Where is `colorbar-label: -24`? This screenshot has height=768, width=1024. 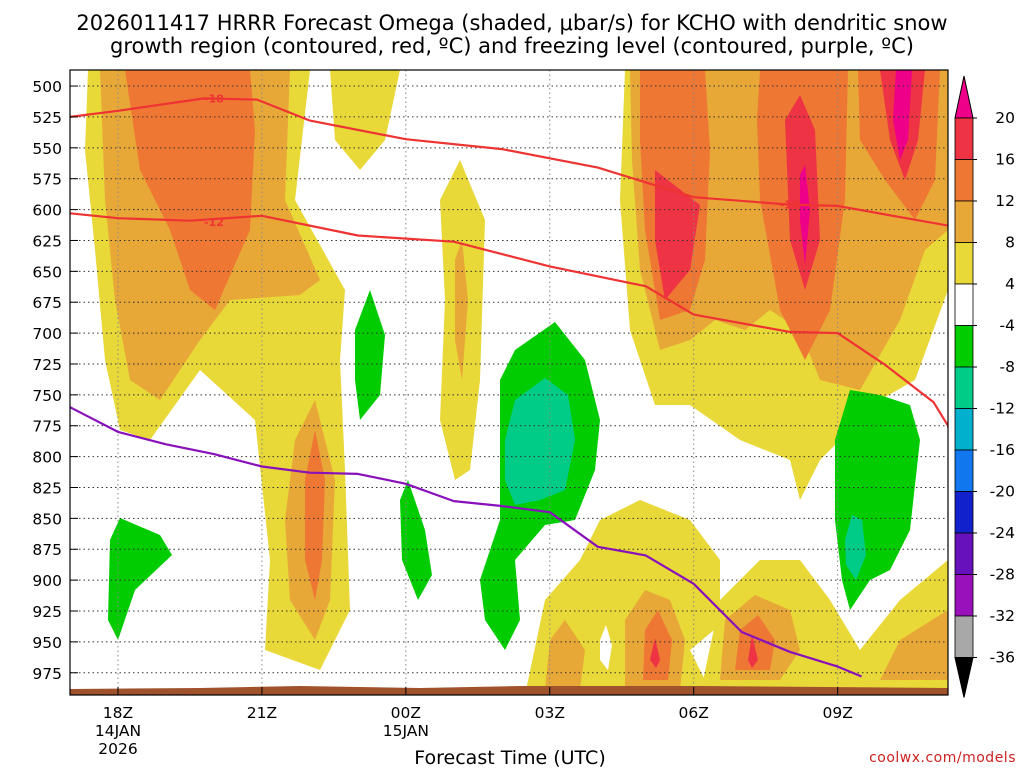
colorbar-label: -24 is located at coordinates (1002, 533).